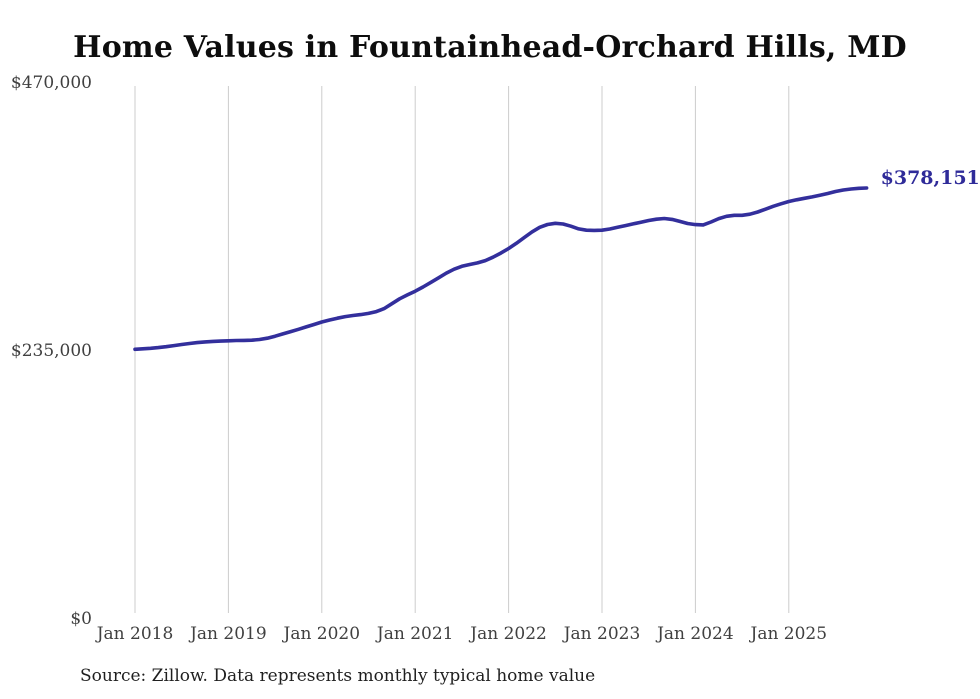  I want to click on y-tick-label-0: $0, so click(81, 618).